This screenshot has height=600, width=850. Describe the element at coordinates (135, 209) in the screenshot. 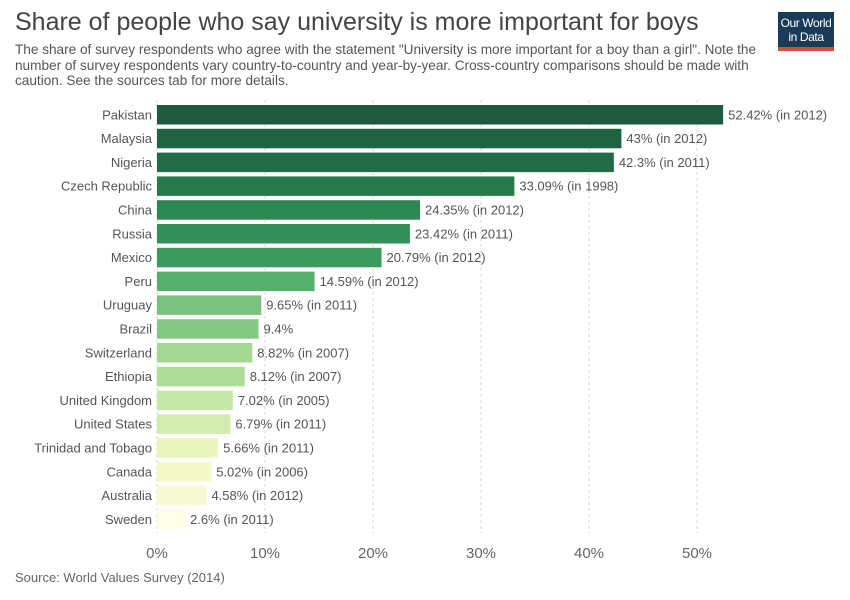

I see `category-label: China` at that location.